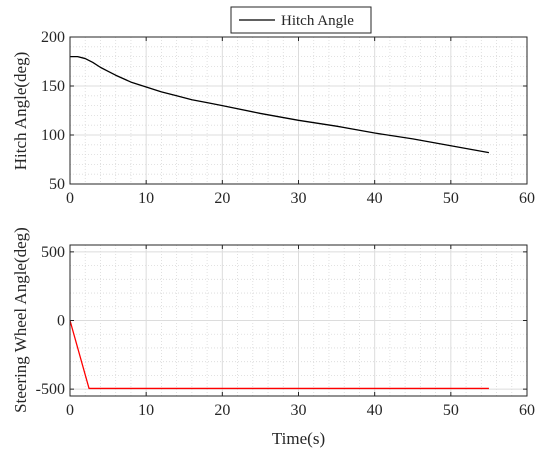 The height and width of the screenshot is (453, 550). Describe the element at coordinates (53, 252) in the screenshot. I see `y-tick-label: 500` at that location.